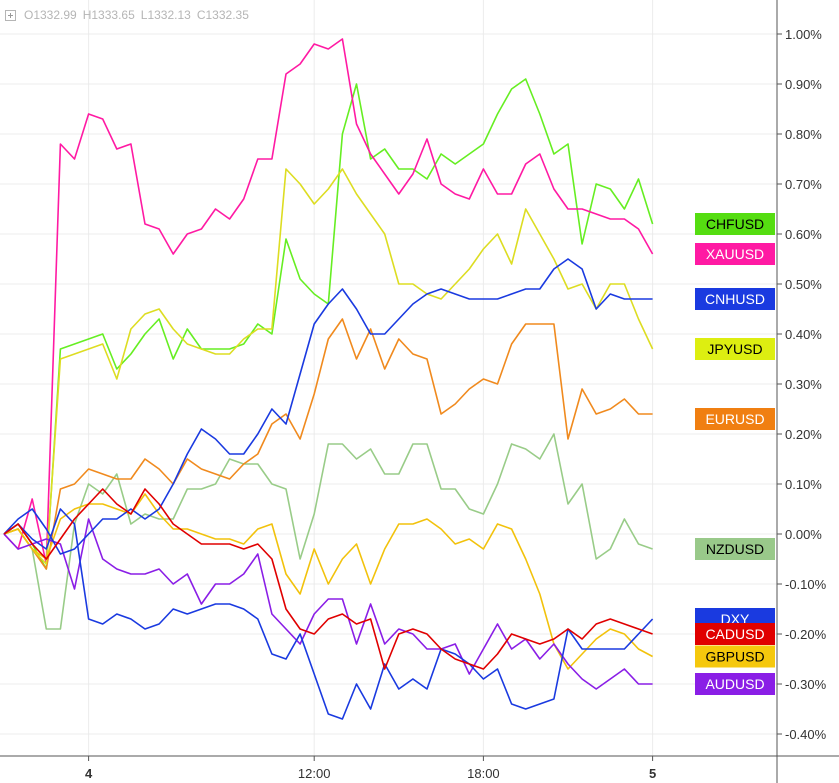 Image resolution: width=839 pixels, height=783 pixels. Describe the element at coordinates (803, 334) in the screenshot. I see `y-tick-label: 0.40%` at that location.